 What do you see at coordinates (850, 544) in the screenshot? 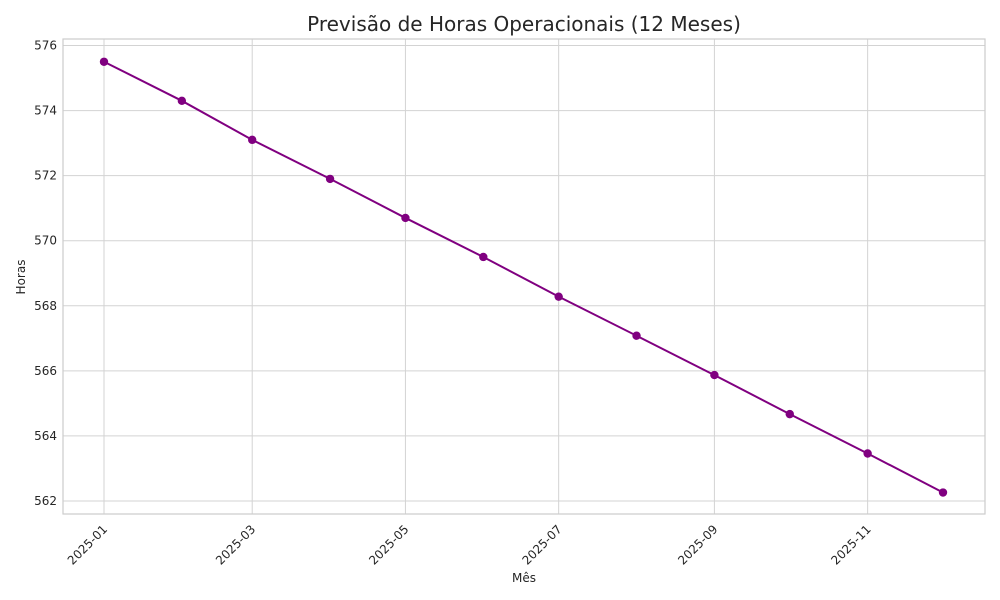
I see `x-tick-label: 2025-11` at bounding box center [850, 544].